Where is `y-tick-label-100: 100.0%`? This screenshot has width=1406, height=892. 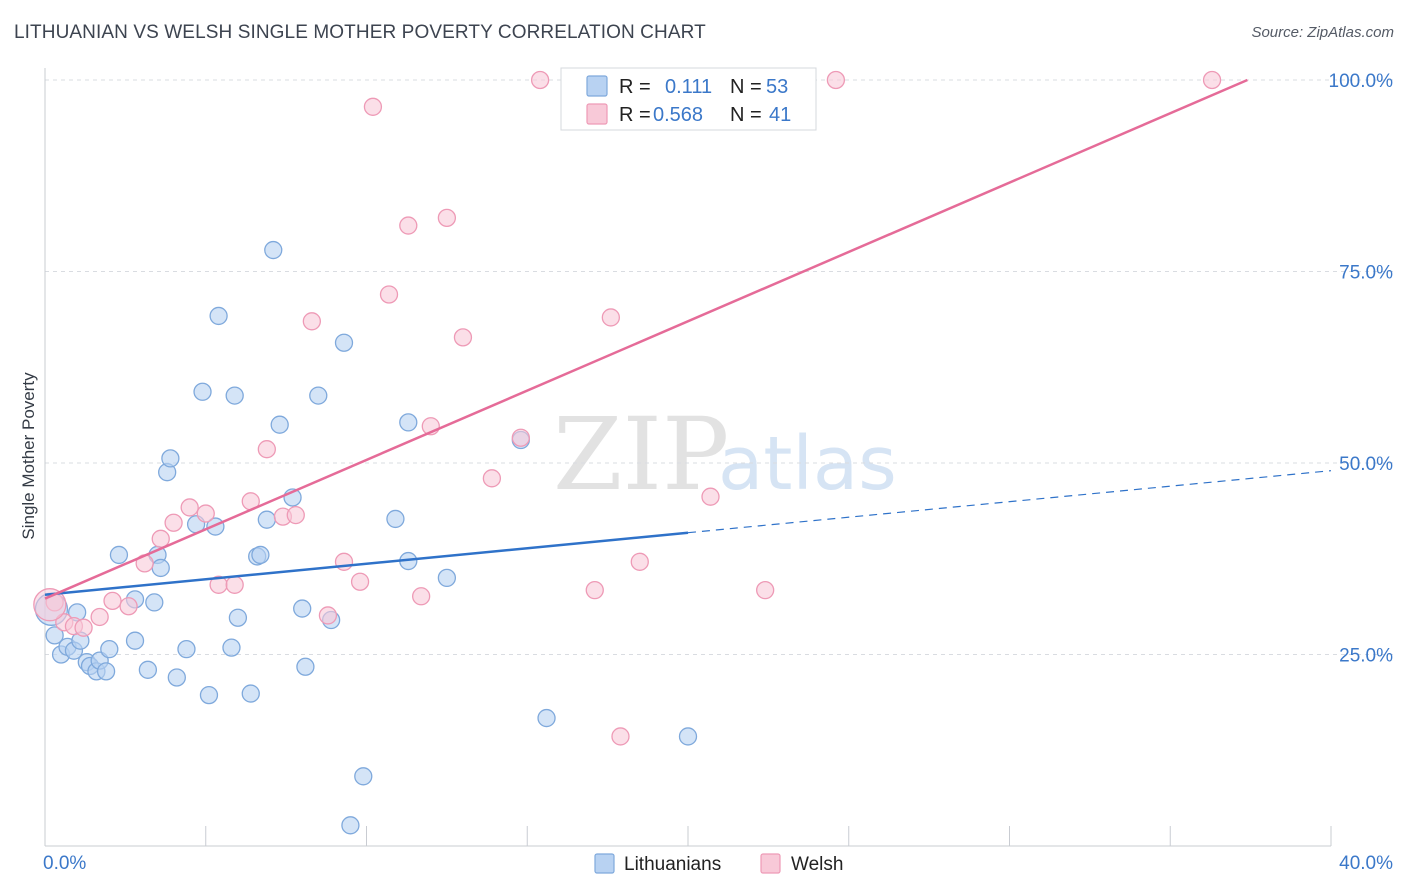 y-tick-label-100: 100.0% is located at coordinates (1361, 81).